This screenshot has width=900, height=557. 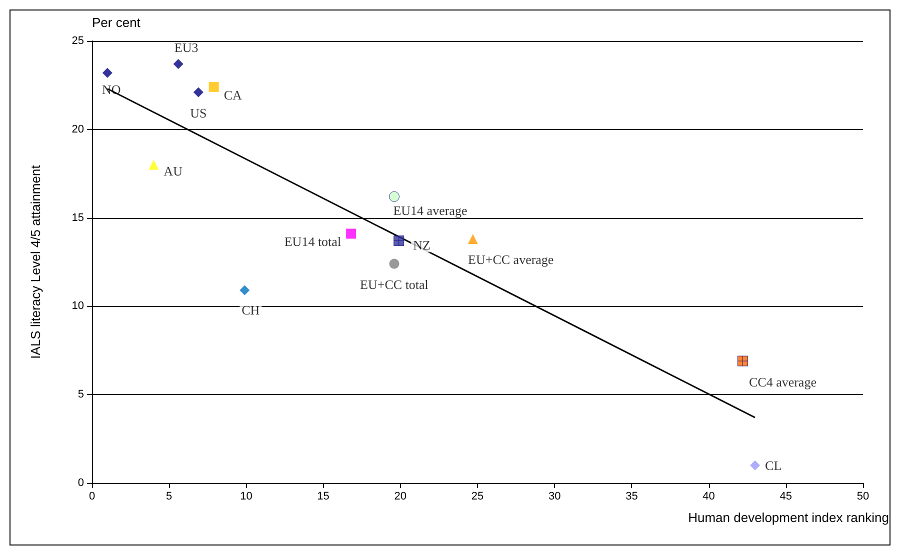 What do you see at coordinates (78, 218) in the screenshot?
I see `y-tick-label: 15` at bounding box center [78, 218].